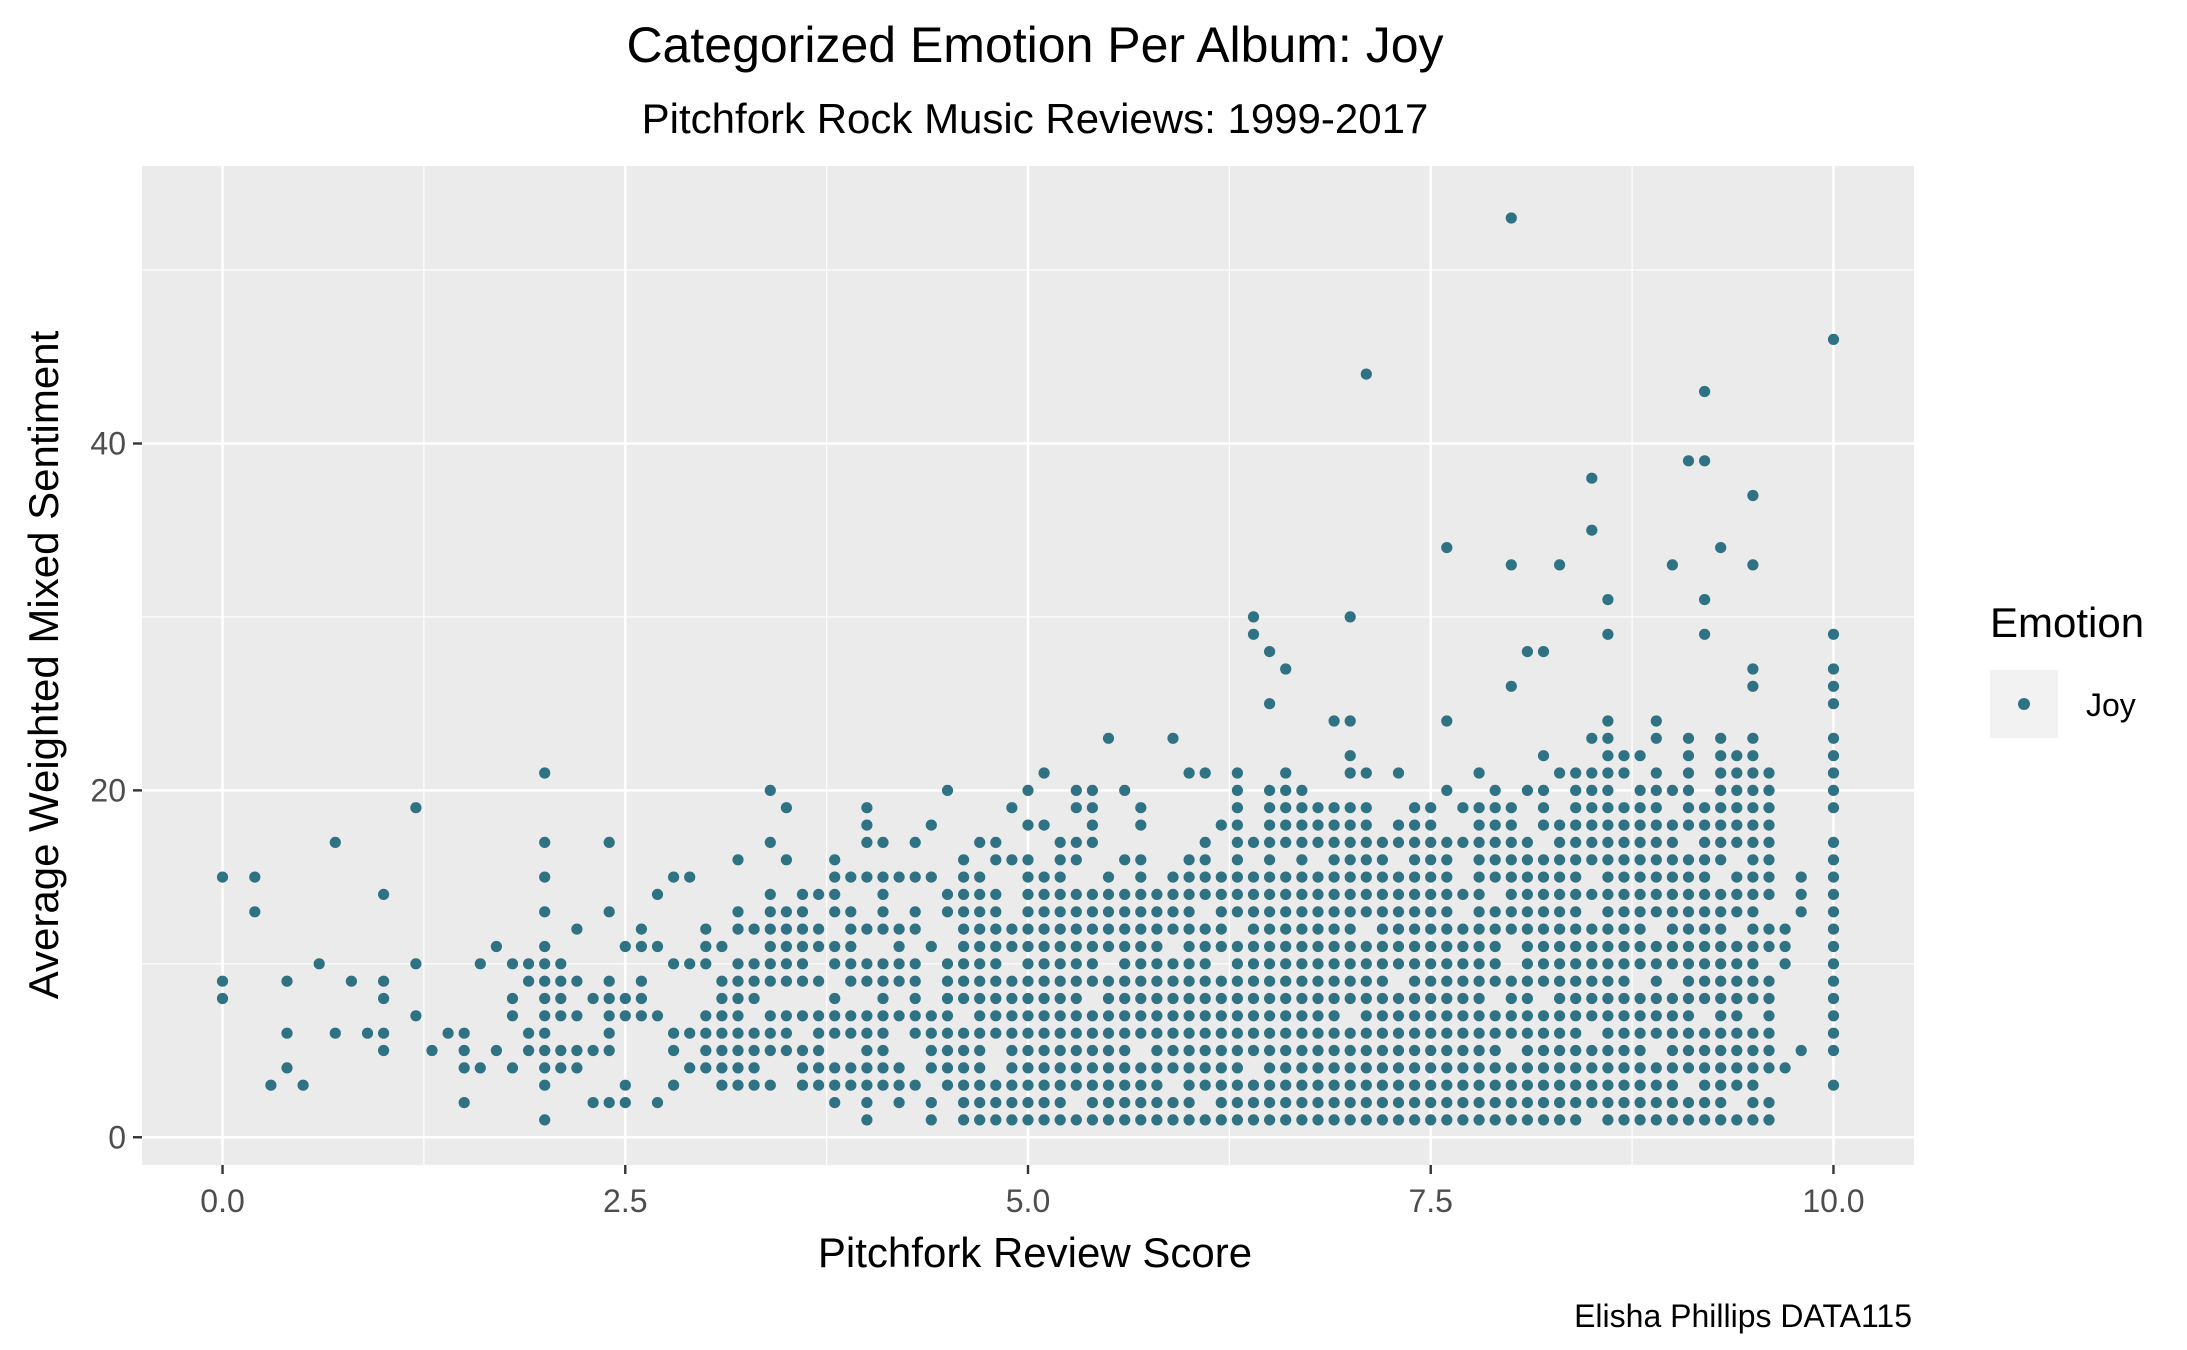 Image resolution: width=2187 pixels, height=1350 pixels. What do you see at coordinates (108, 444) in the screenshot?
I see `y-tick-label: 40` at bounding box center [108, 444].